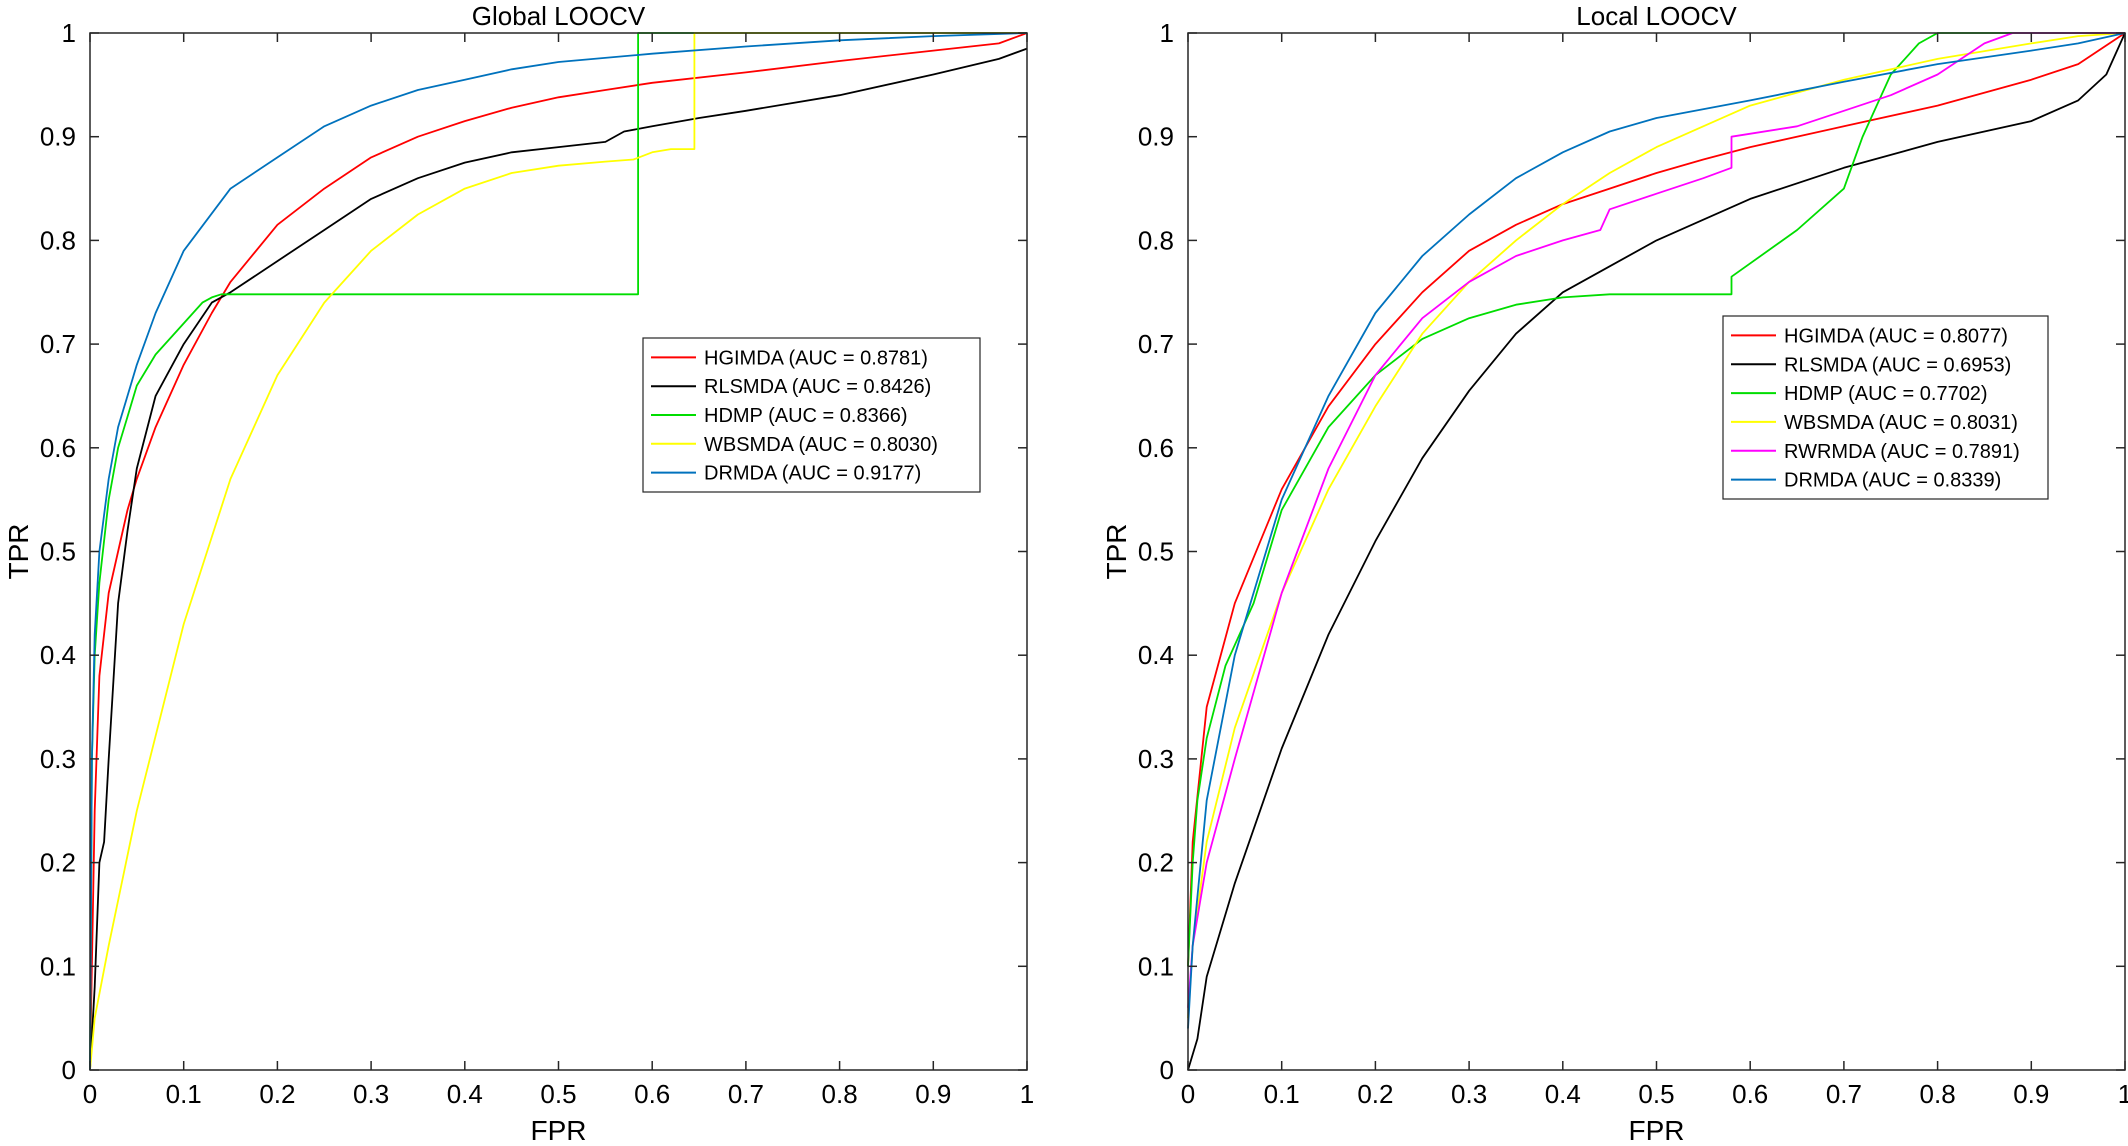 The height and width of the screenshot is (1146, 2128). What do you see at coordinates (1896, 336) in the screenshot?
I see `legend-entry-hgimda: HGIMDA (AUC = 0.8077)` at bounding box center [1896, 336].